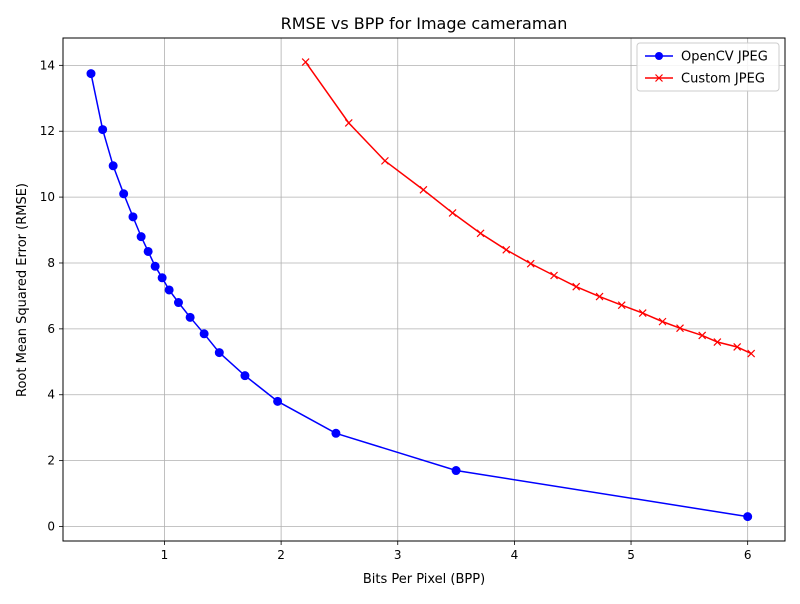  What do you see at coordinates (51, 527) in the screenshot?
I see `y-tick-label: 0` at bounding box center [51, 527].